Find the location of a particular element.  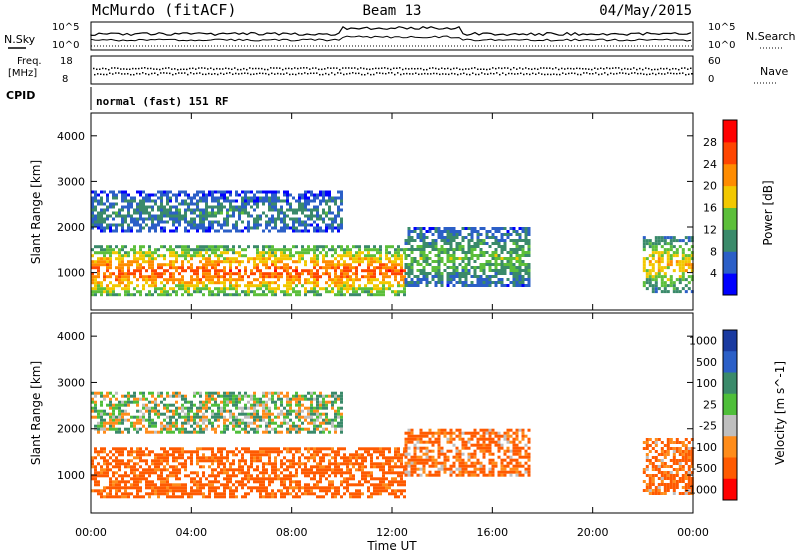

velocity-heatmap-cells is located at coordinates (392, 445).